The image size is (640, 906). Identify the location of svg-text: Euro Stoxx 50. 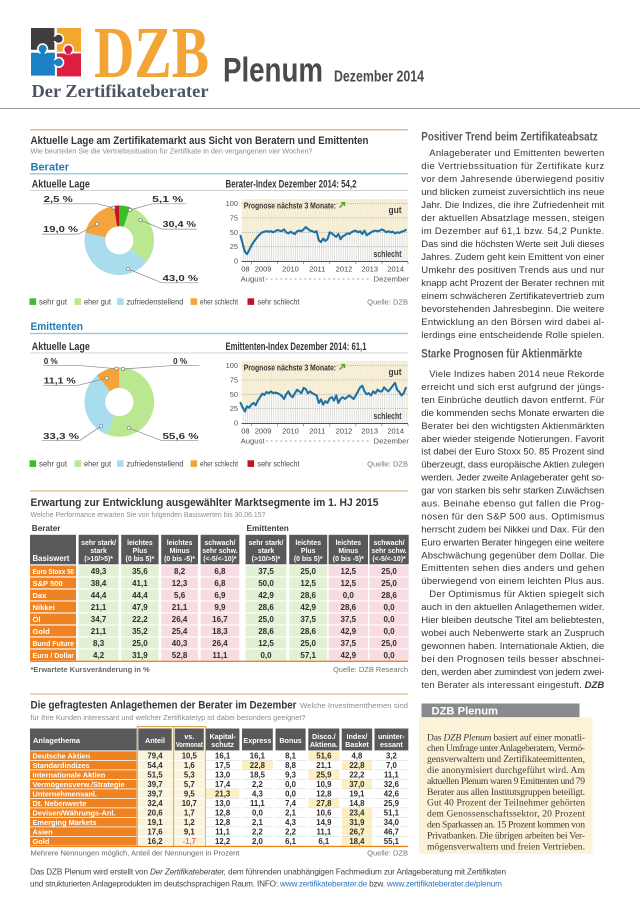
(54, 571).